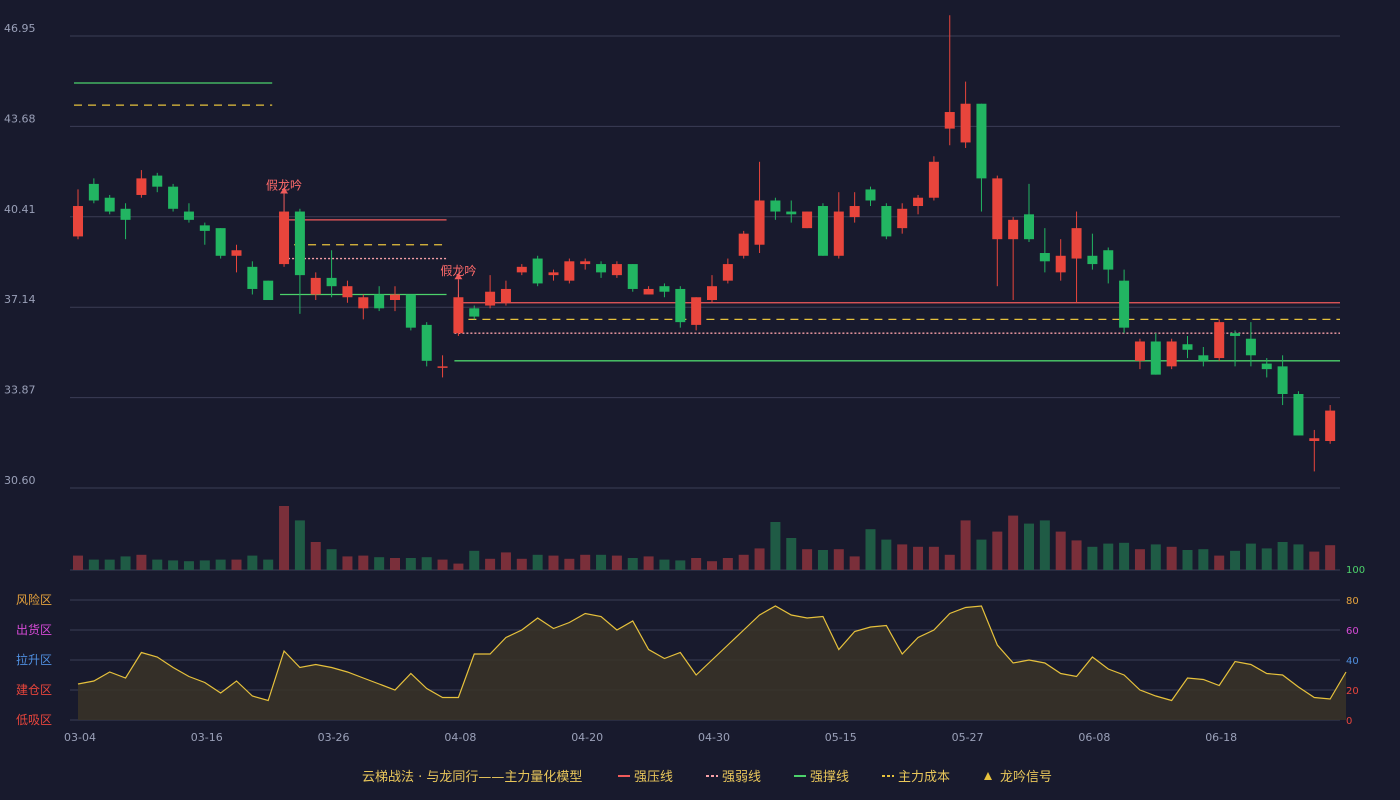 The height and width of the screenshot is (800, 1400). What do you see at coordinates (968, 737) in the screenshot?
I see `x-tick-label: 05-27` at bounding box center [968, 737].